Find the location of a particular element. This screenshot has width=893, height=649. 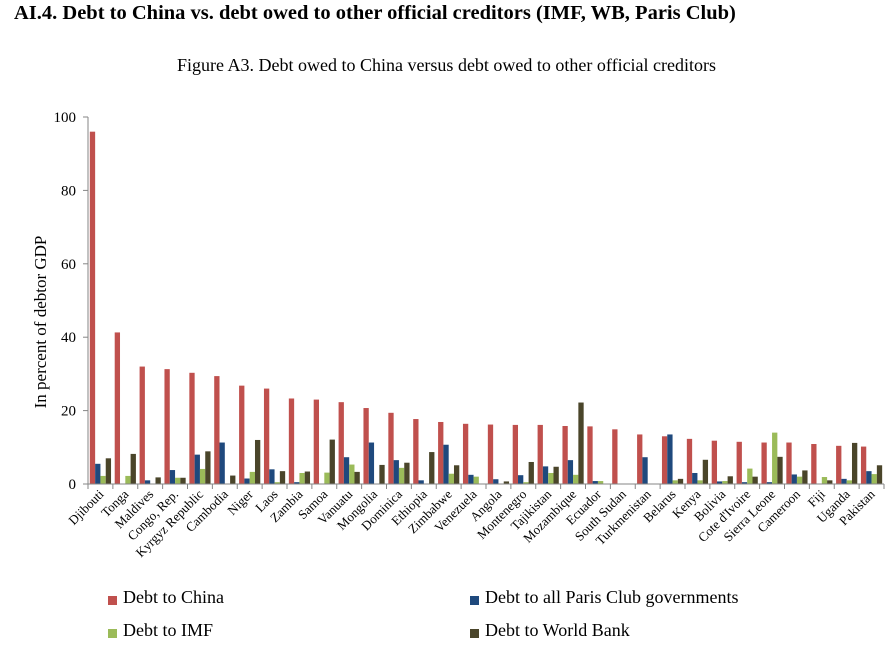

y-tick-label: 0 is located at coordinates (73, 485).